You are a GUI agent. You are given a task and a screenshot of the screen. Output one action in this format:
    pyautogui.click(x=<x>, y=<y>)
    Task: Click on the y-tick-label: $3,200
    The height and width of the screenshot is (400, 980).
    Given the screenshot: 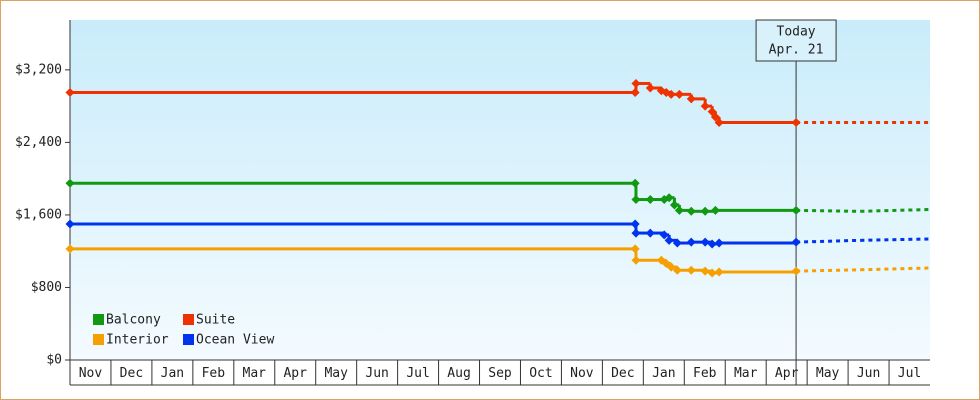 What is the action you would take?
    pyautogui.click(x=38, y=69)
    